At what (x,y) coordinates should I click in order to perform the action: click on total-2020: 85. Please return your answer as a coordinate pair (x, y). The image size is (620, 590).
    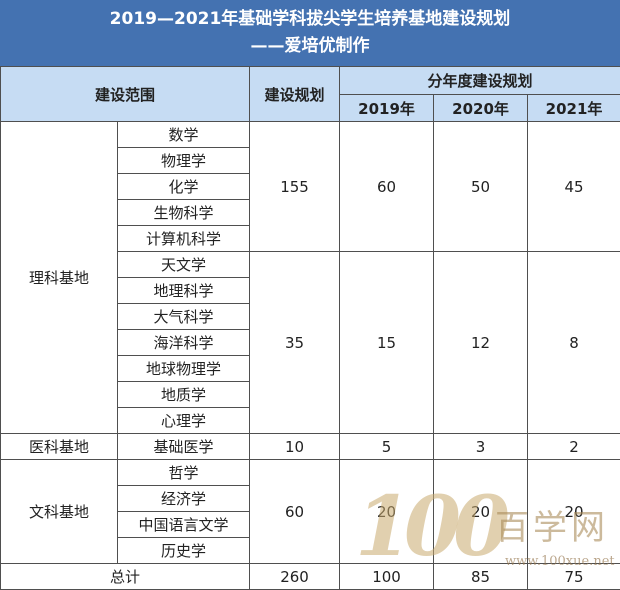
    Looking at the image, I should click on (481, 576).